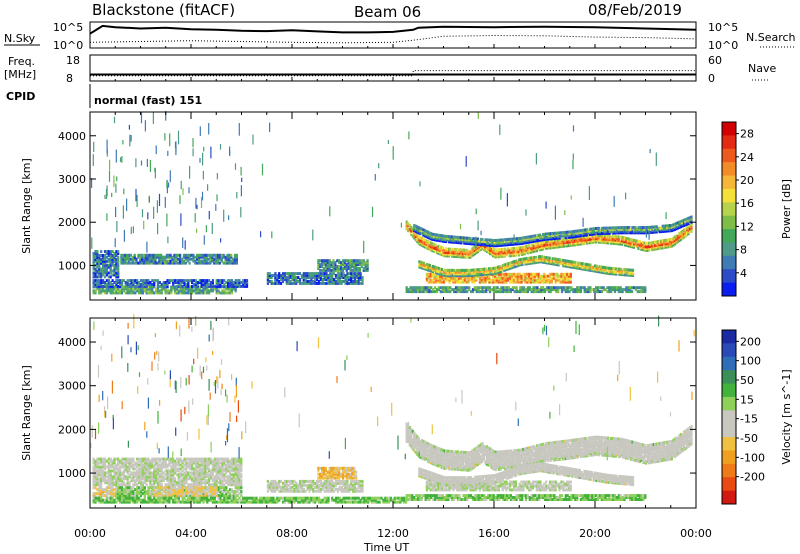 The image size is (800, 554). I want to click on noise-cell, so click(136, 163).